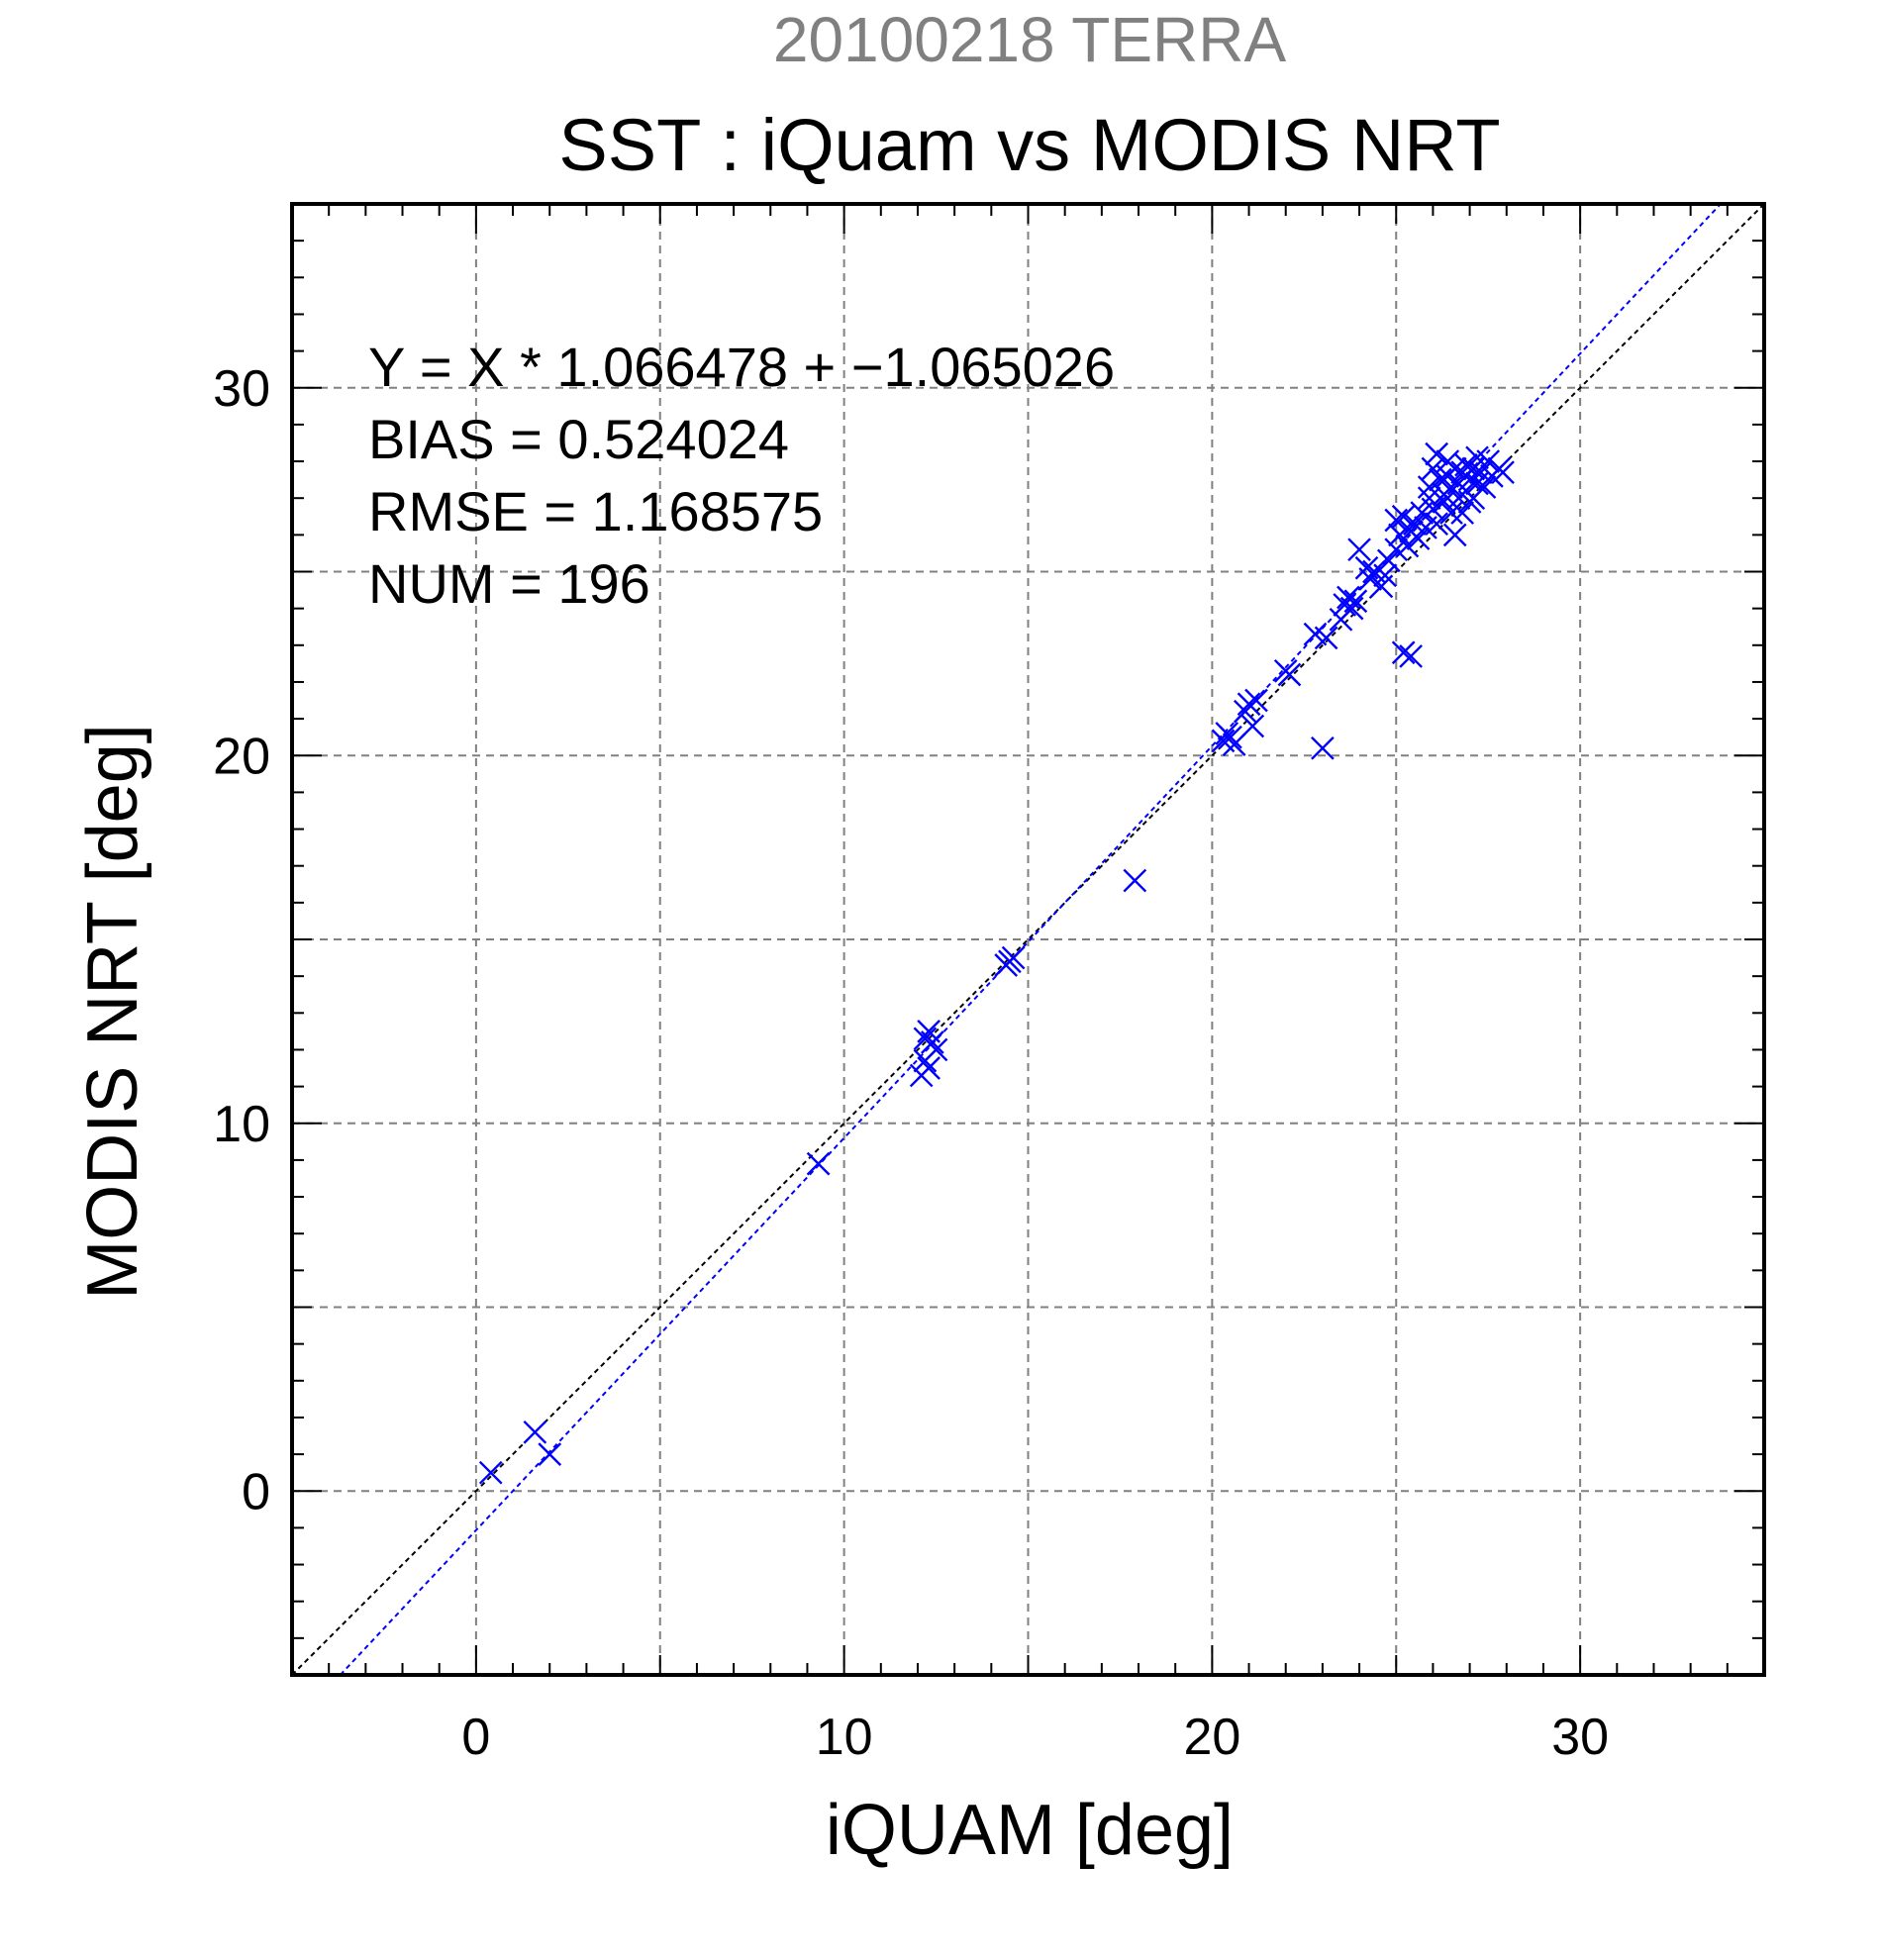 Image resolution: width=1881 pixels, height=1960 pixels. Describe the element at coordinates (1030, 1830) in the screenshot. I see `x-axis-label: iQUAM [deg]` at that location.